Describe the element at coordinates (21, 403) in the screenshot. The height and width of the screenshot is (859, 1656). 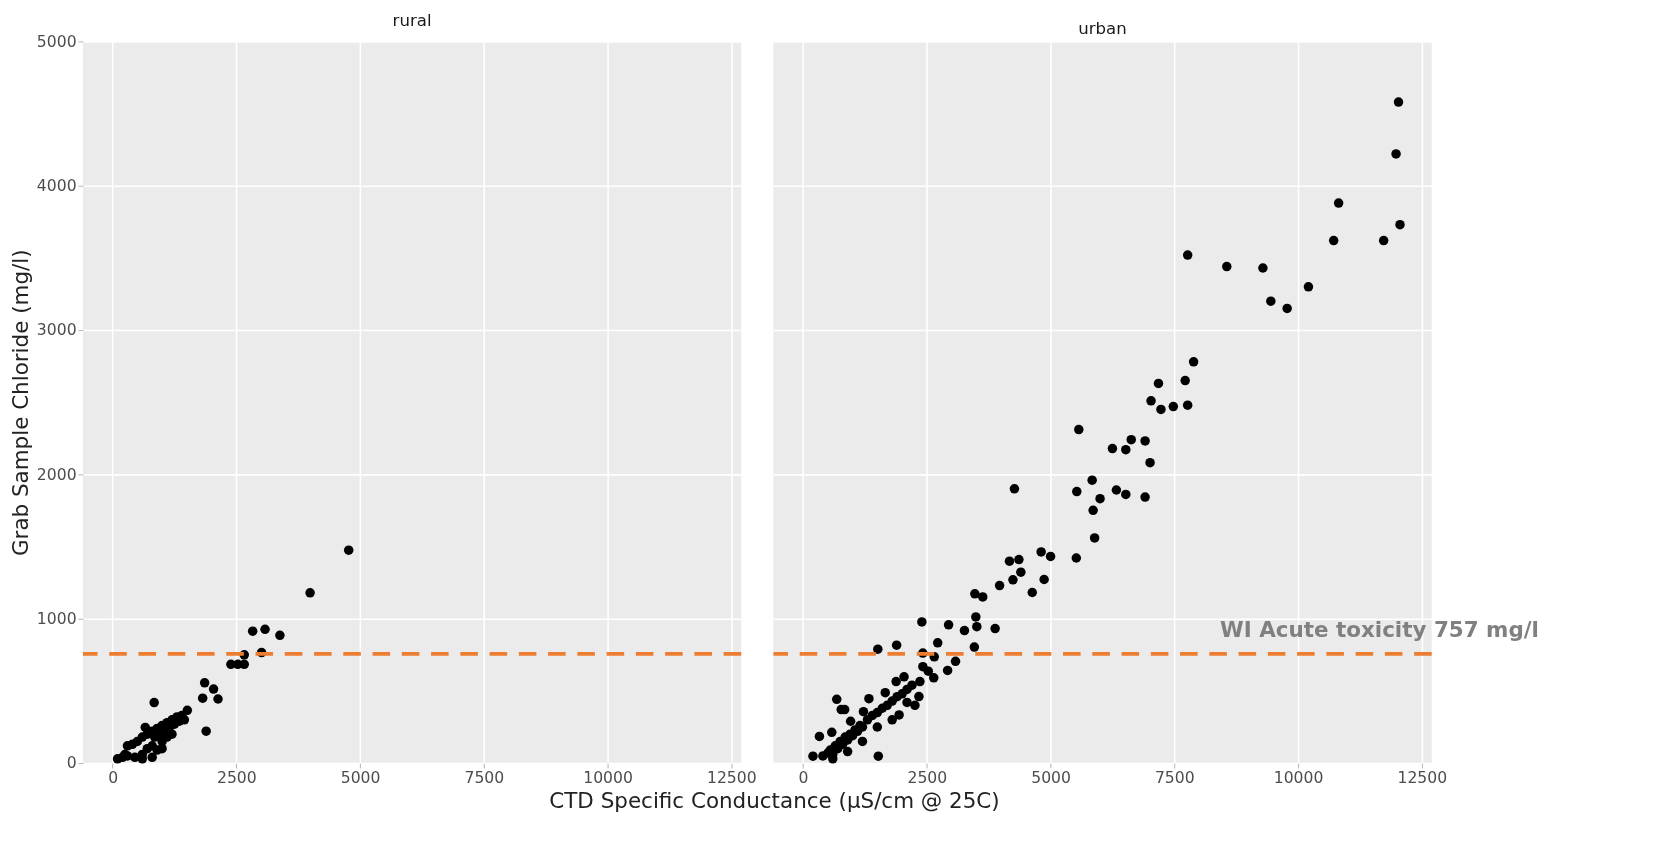
I see `y-axis-title: Grab Sample Chloride (mg/l)` at that location.